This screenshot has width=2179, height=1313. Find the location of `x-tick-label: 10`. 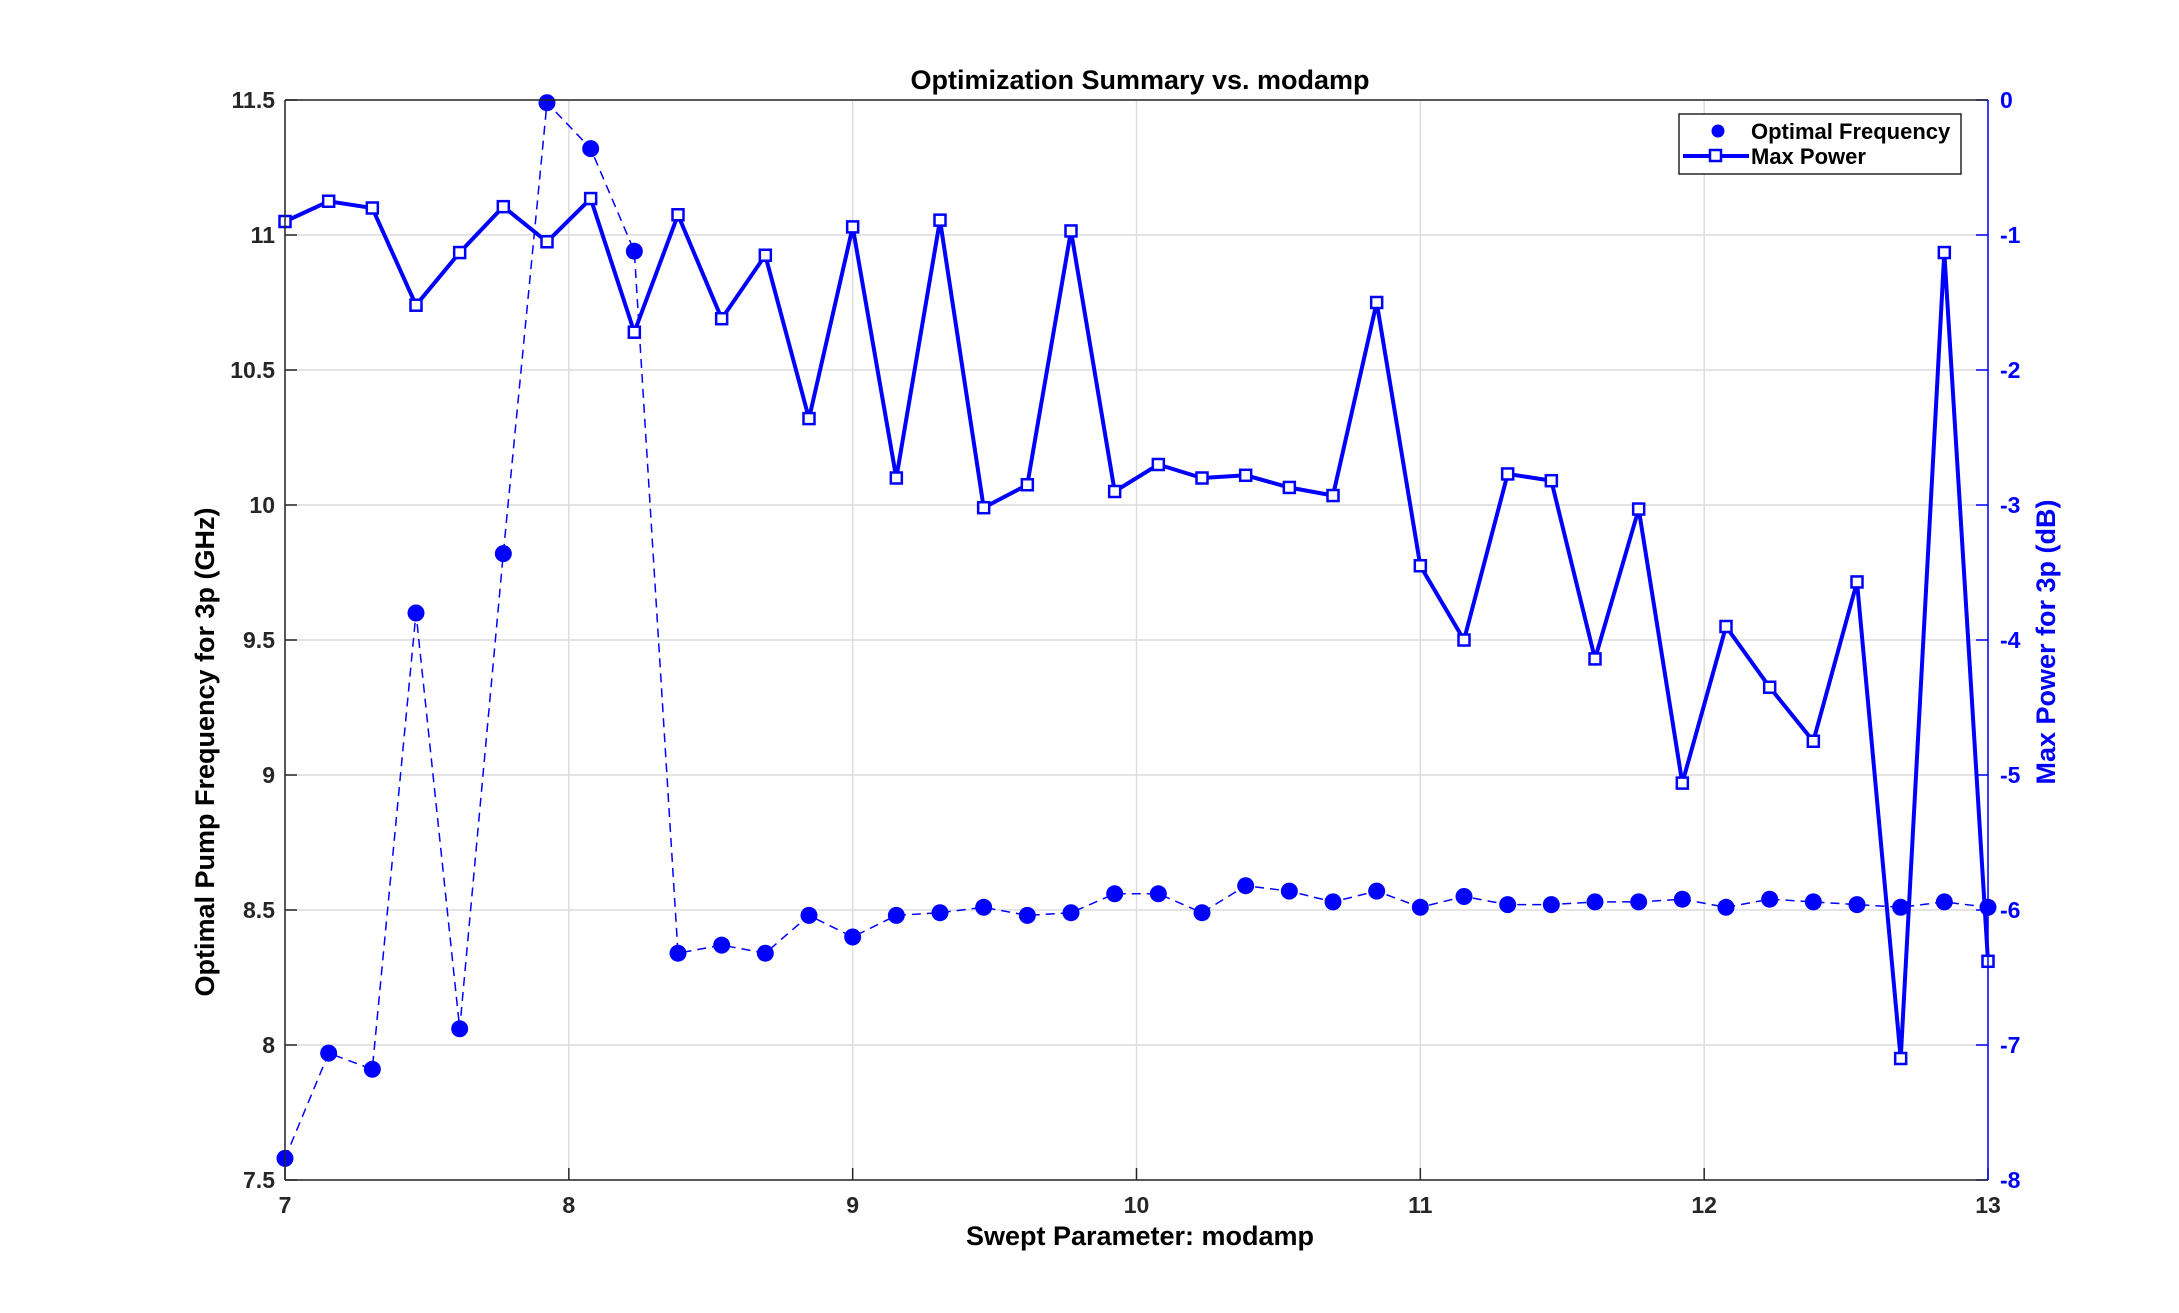

x-tick-label: 10 is located at coordinates (1137, 1205).